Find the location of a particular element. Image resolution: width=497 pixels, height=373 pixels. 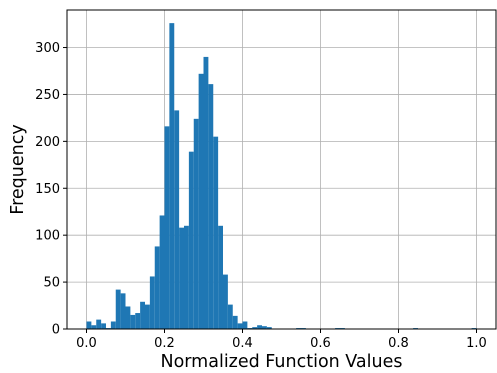

y-axis-title: Frequency is located at coordinates (18, 169).